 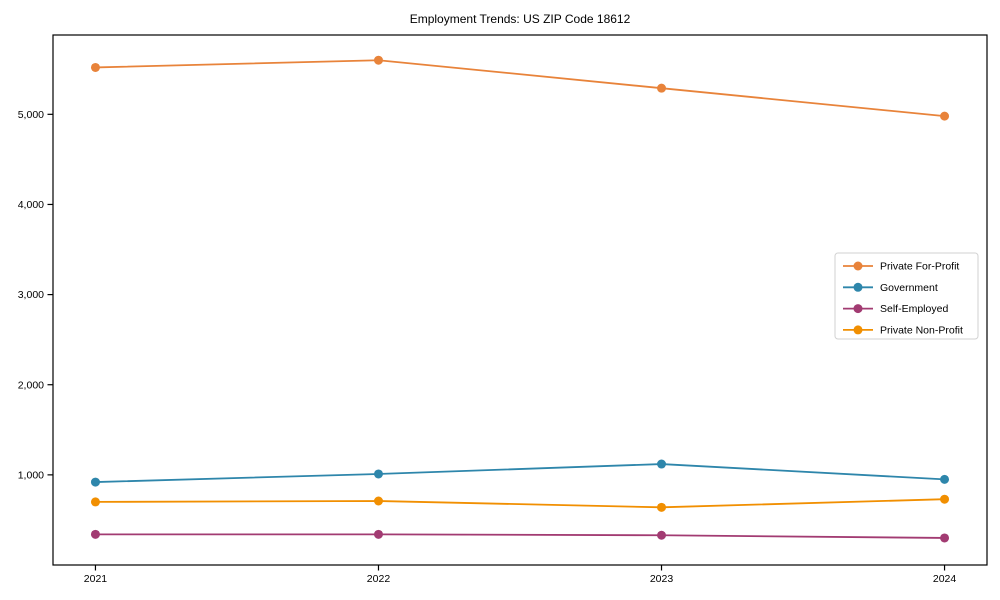 I want to click on legend-box, so click(x=906, y=296).